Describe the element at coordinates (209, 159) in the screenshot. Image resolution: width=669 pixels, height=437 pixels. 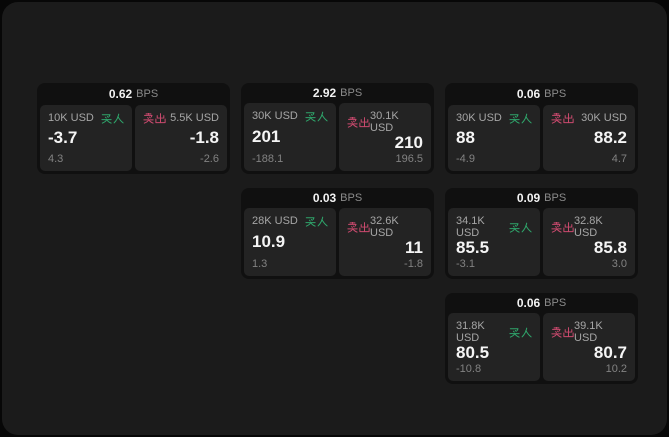
I see `sell-delta: -2.6` at that location.